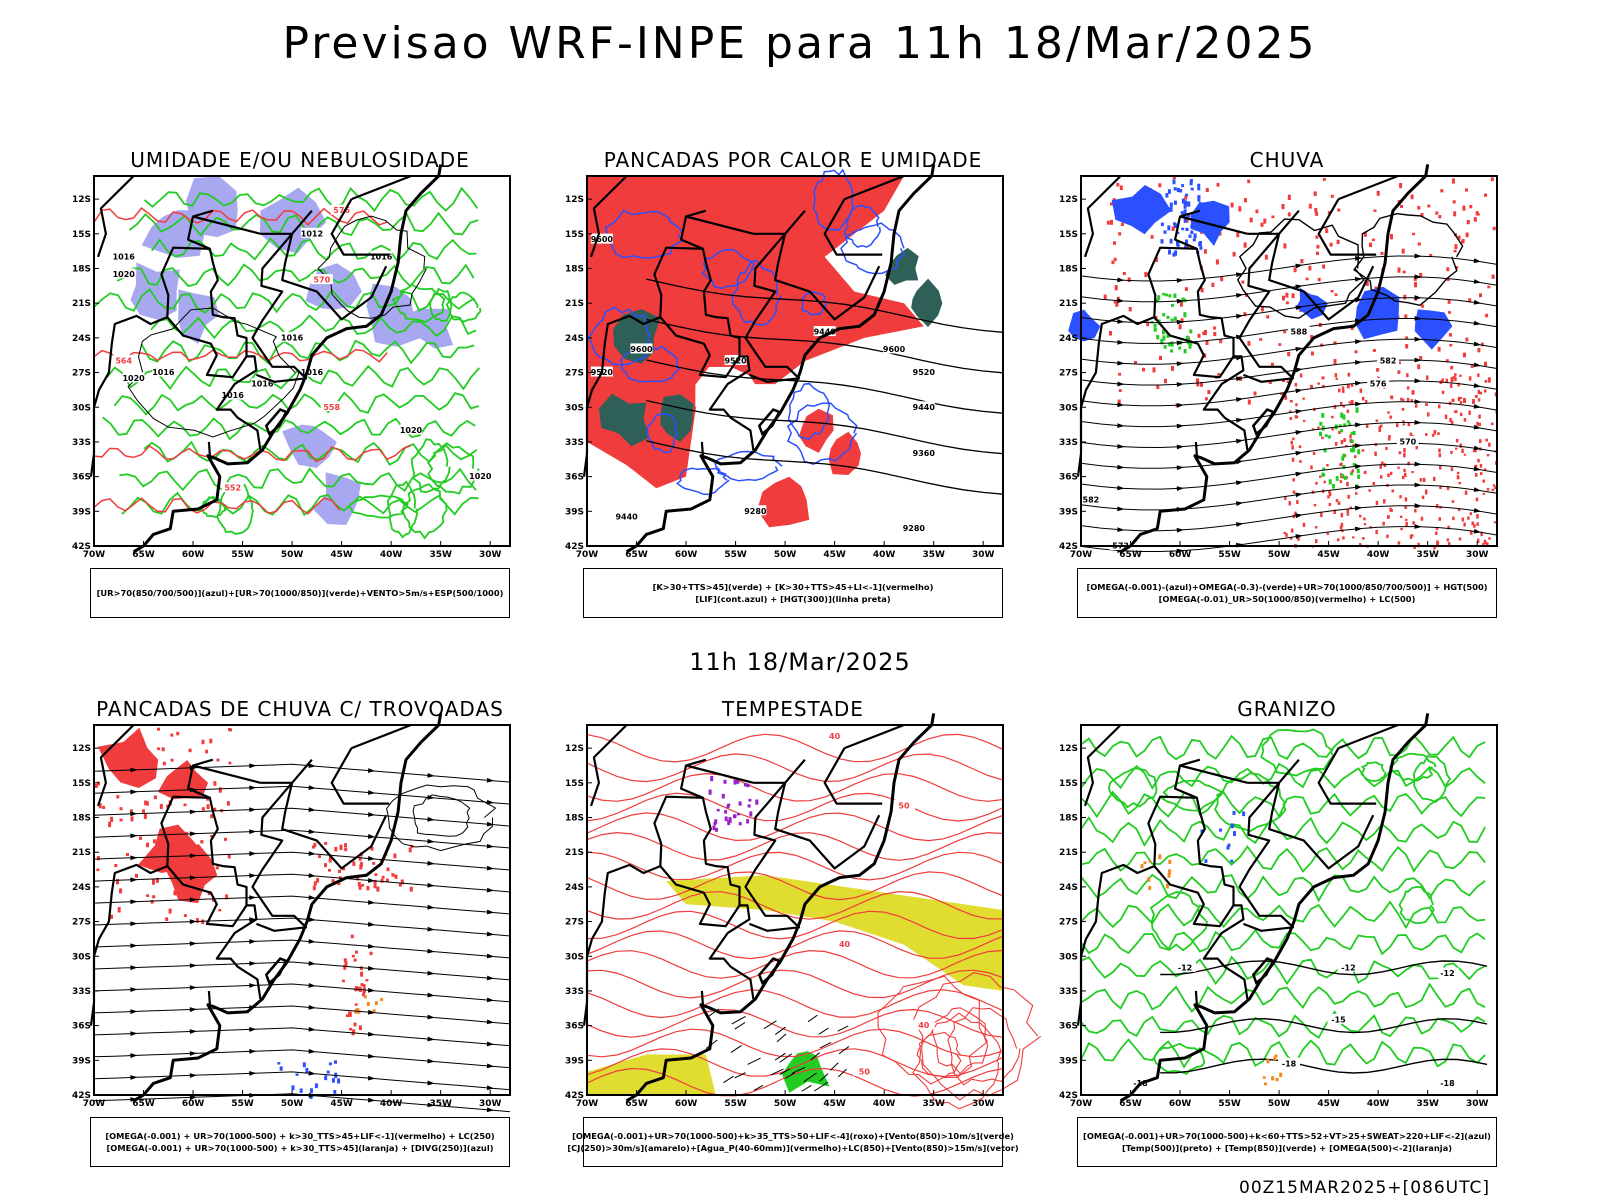 This screenshot has width=1600, height=1200. I want to click on y-tick-label: 33S, so click(81, 992).